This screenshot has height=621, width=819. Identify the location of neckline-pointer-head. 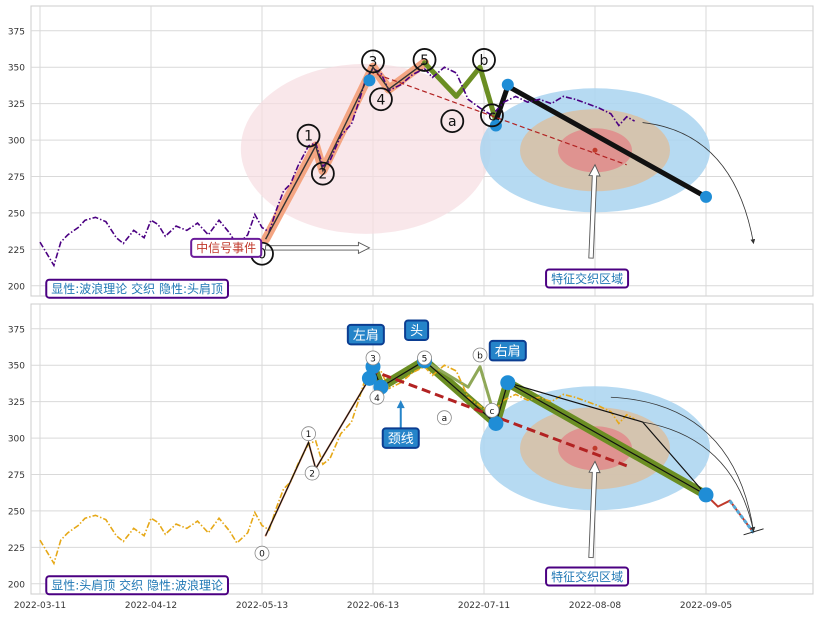
(400, 404).